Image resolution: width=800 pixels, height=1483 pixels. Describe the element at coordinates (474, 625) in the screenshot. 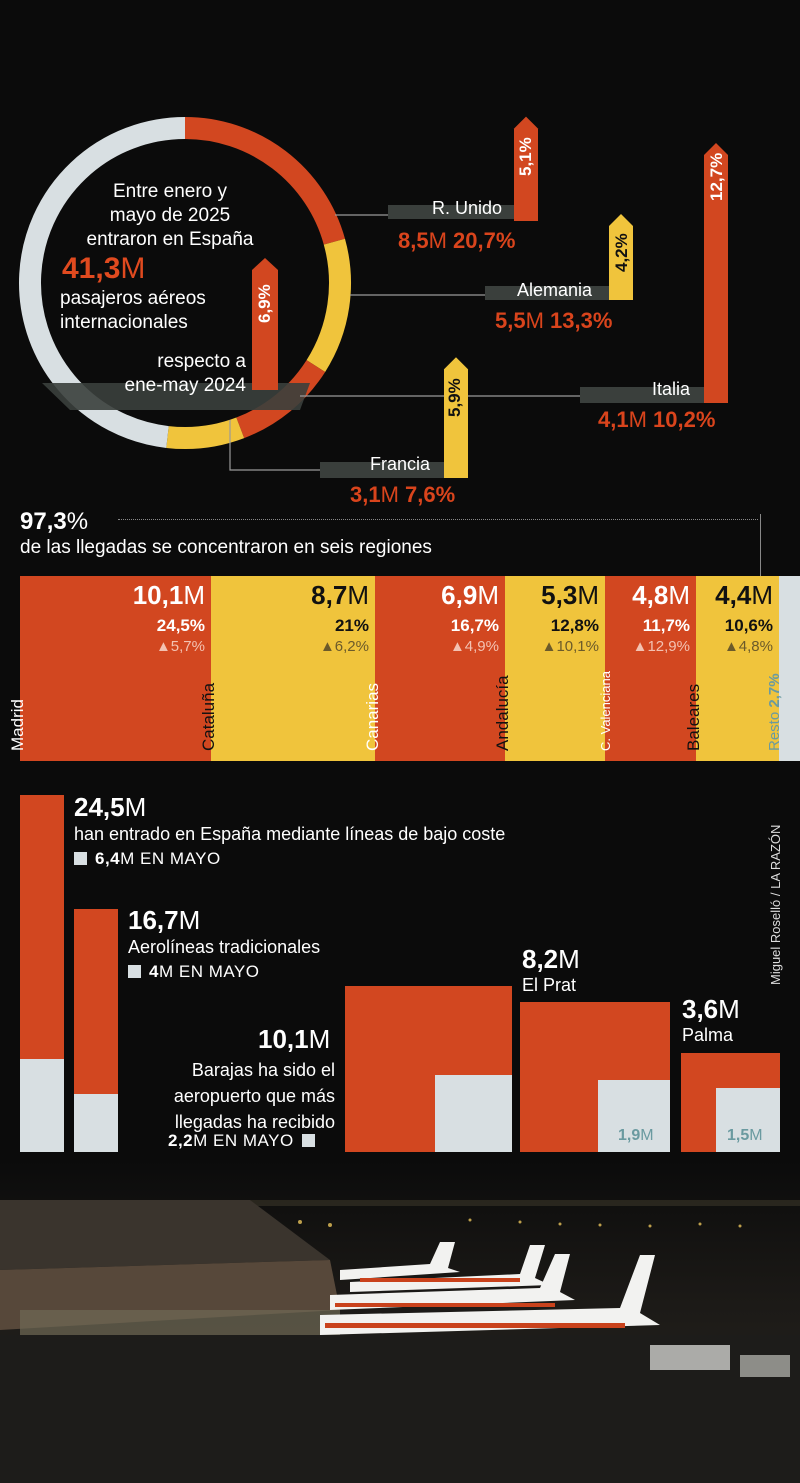

I see `region-share: 16,7%` at that location.